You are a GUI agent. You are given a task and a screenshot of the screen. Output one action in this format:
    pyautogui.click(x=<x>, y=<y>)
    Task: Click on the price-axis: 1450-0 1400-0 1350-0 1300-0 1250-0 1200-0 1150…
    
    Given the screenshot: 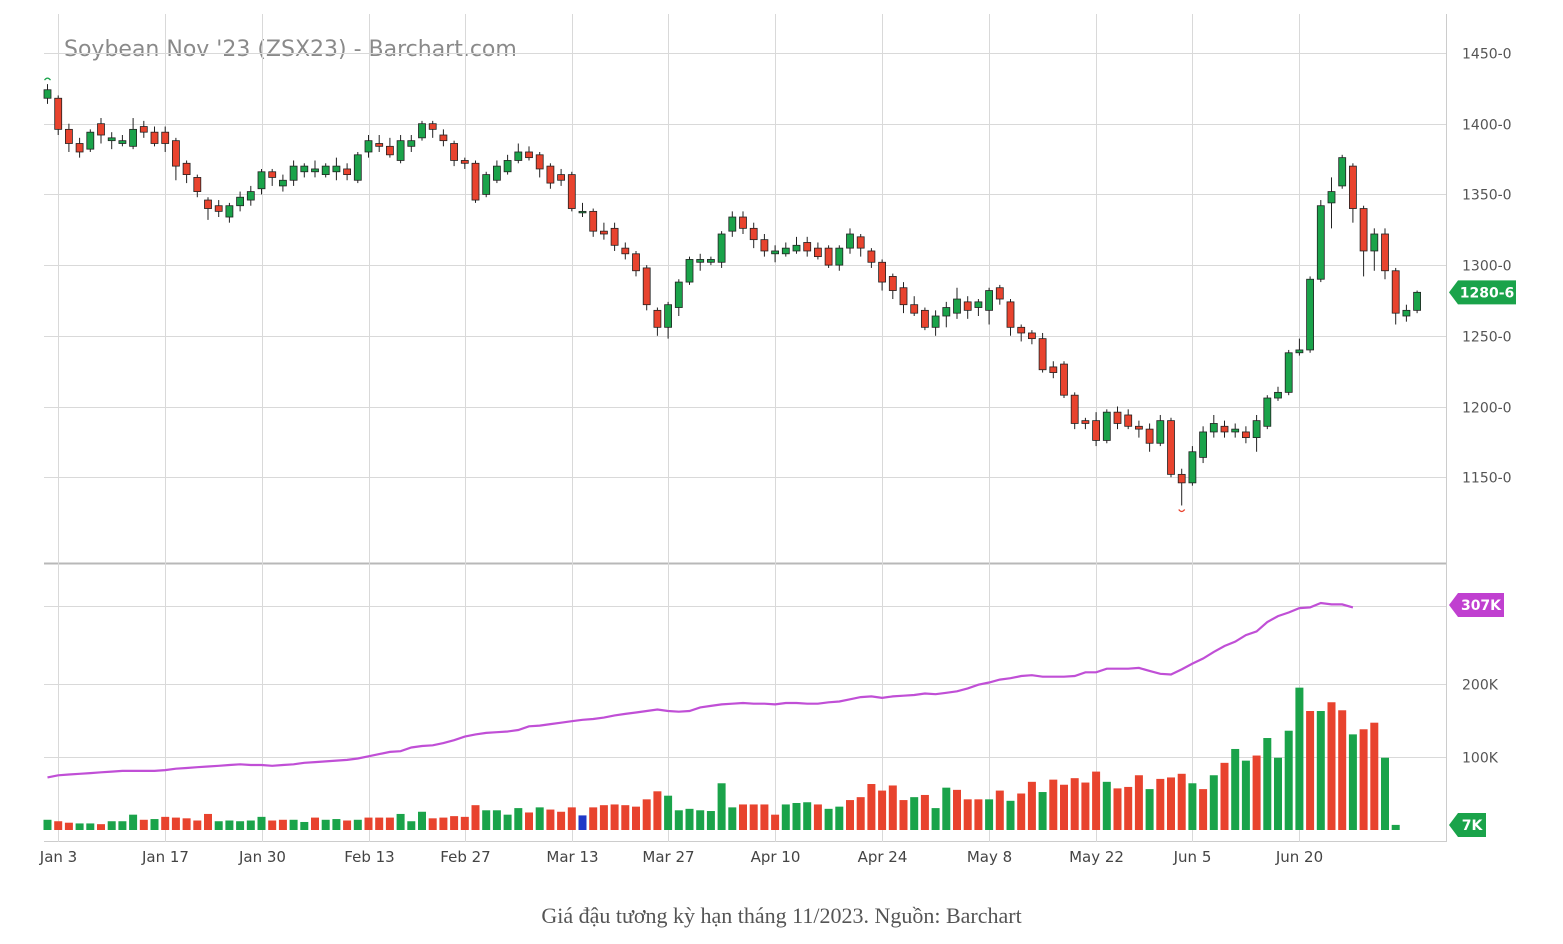 What is the action you would take?
    pyautogui.click(x=1487, y=267)
    